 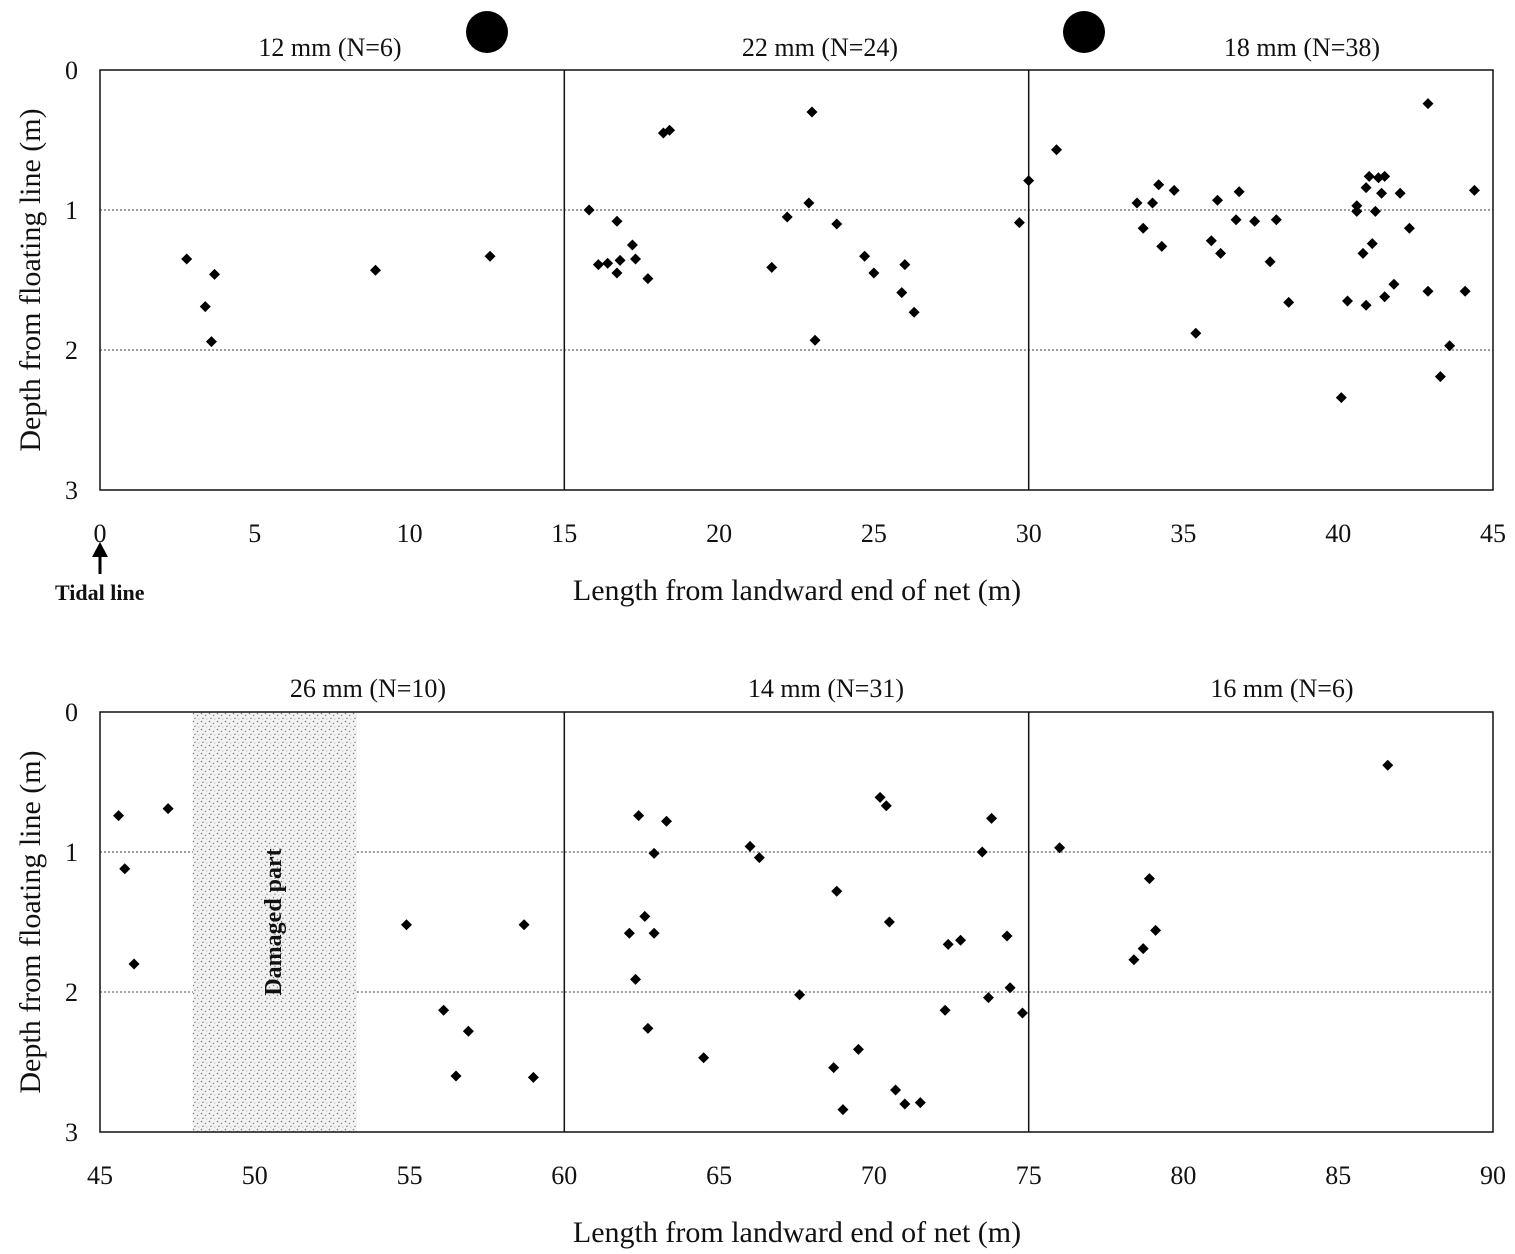 I want to click on x-tick-label: 60, so click(x=564, y=1175).